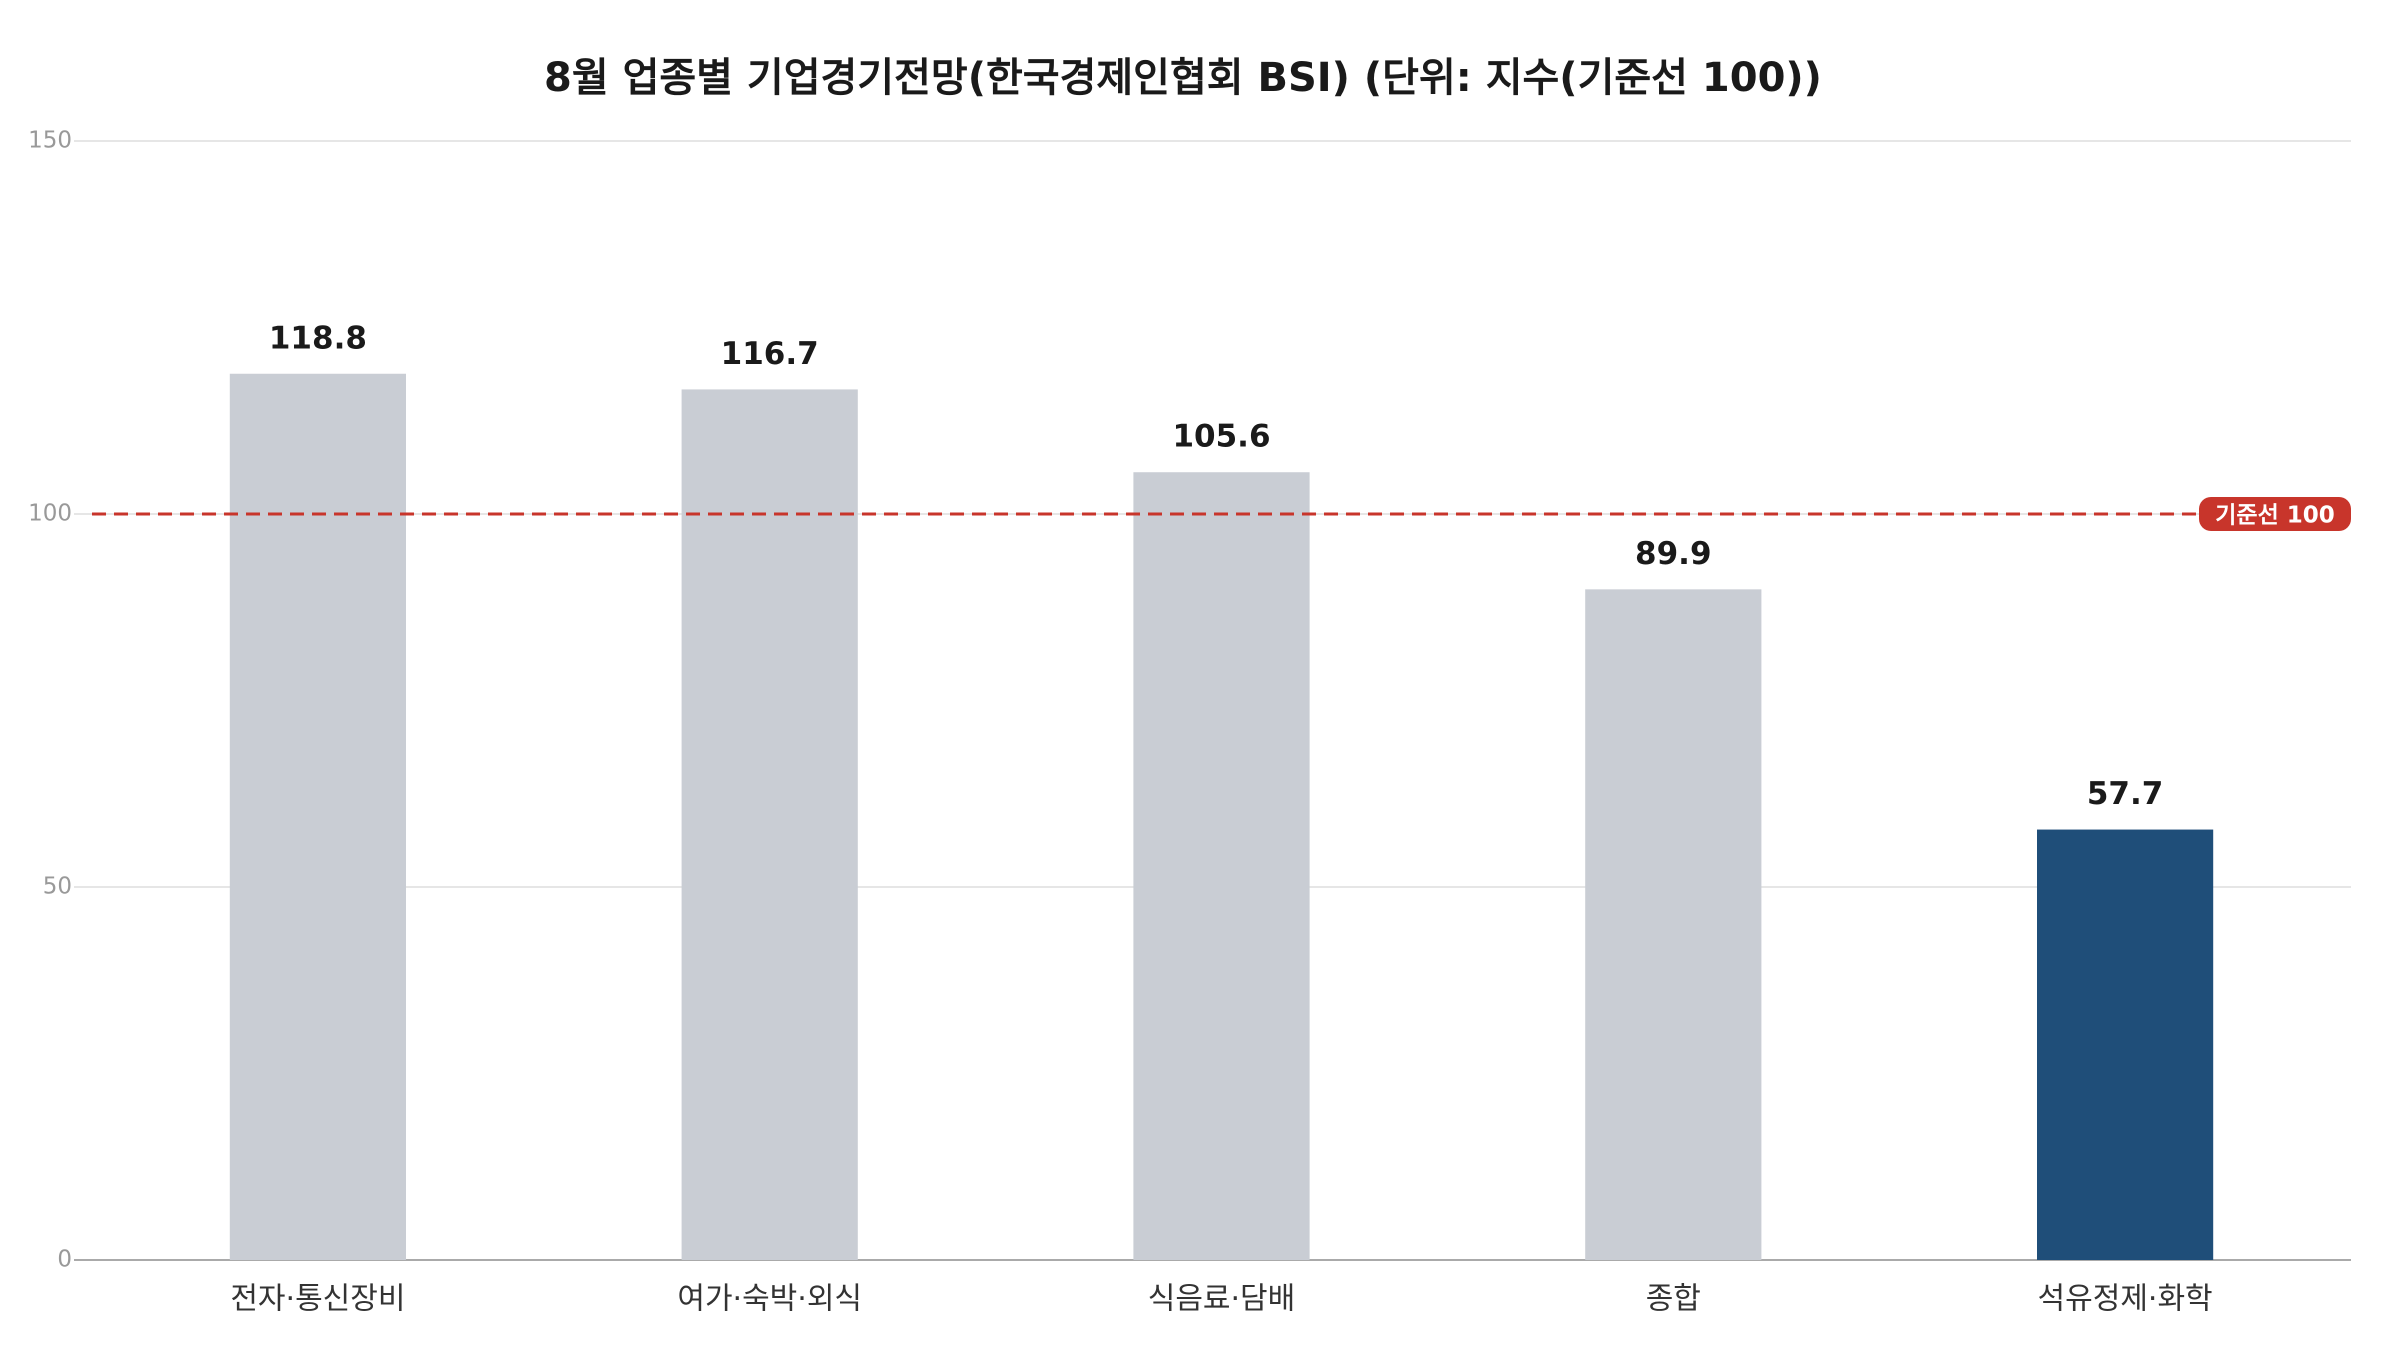 The height and width of the screenshot is (1350, 2400). Describe the element at coordinates (64, 1260) in the screenshot. I see `y-tick-label: 0` at that location.